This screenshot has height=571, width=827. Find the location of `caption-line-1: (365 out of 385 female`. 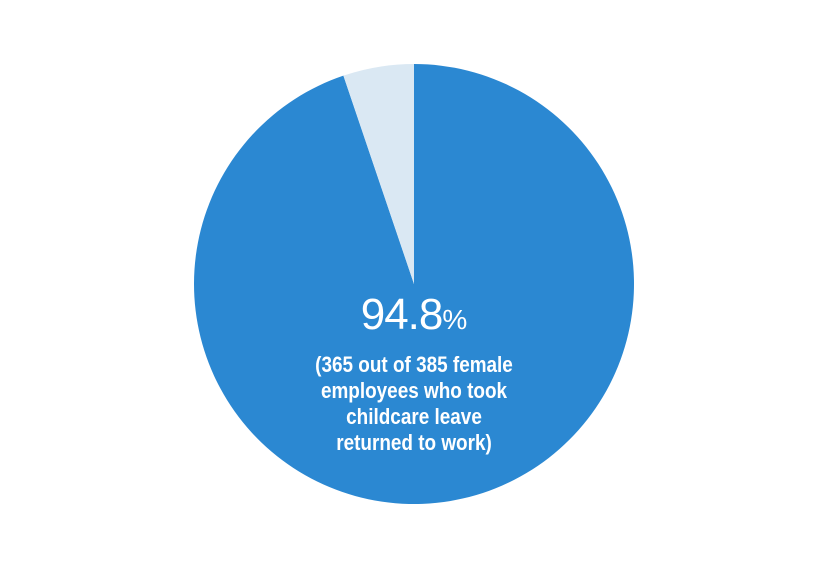

caption-line-1: (365 out of 385 female is located at coordinates (414, 364).